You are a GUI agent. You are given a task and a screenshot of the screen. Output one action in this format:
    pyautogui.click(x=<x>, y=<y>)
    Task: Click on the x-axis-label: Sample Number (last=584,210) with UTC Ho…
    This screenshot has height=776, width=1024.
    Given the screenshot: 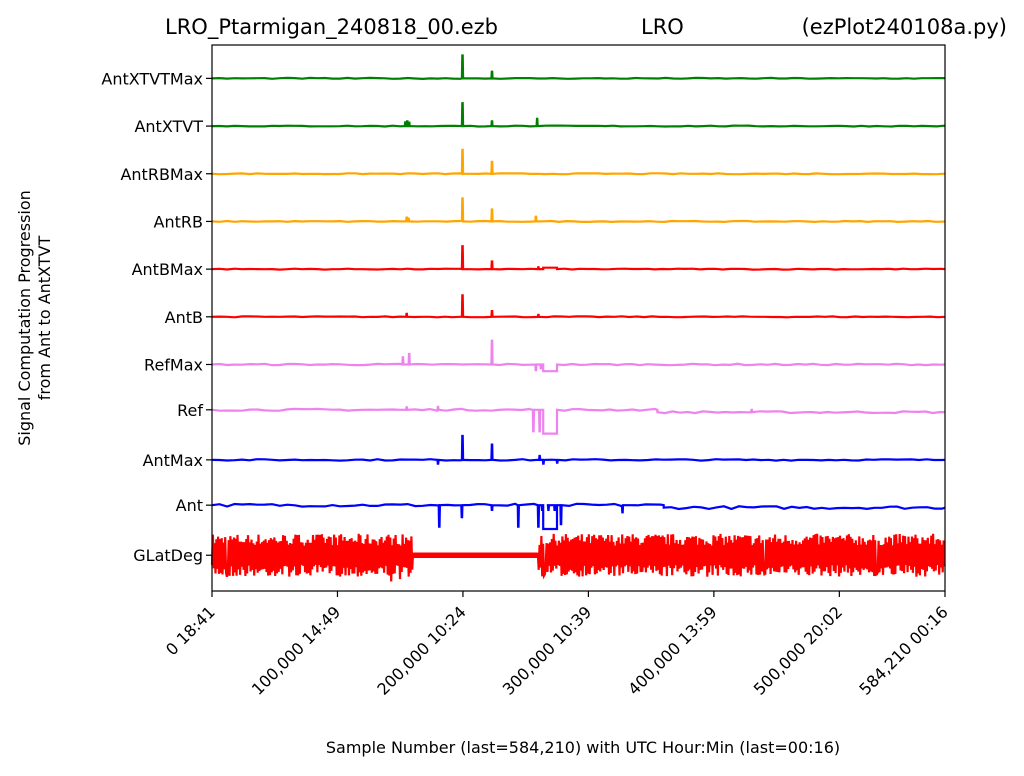 What is the action you would take?
    pyautogui.click(x=583, y=747)
    